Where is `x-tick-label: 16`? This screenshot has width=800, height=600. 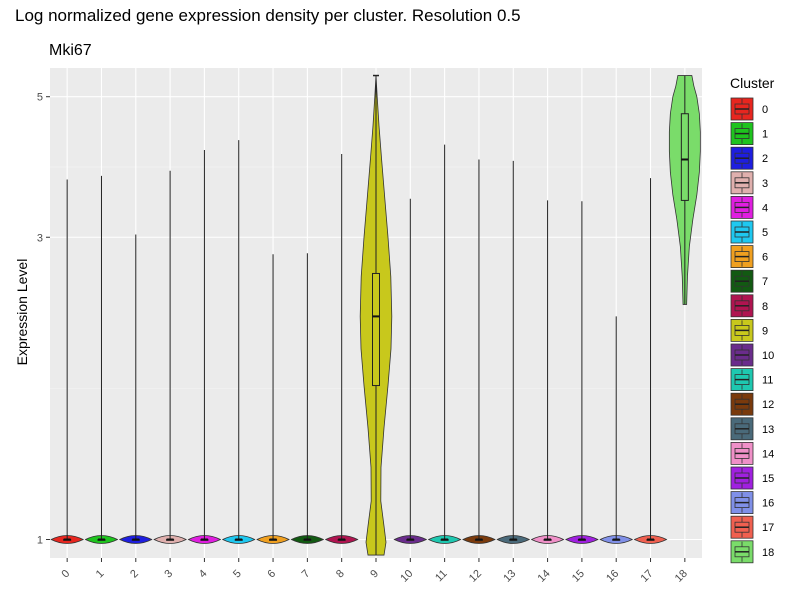
x-tick-label: 16 is located at coordinates (612, 576).